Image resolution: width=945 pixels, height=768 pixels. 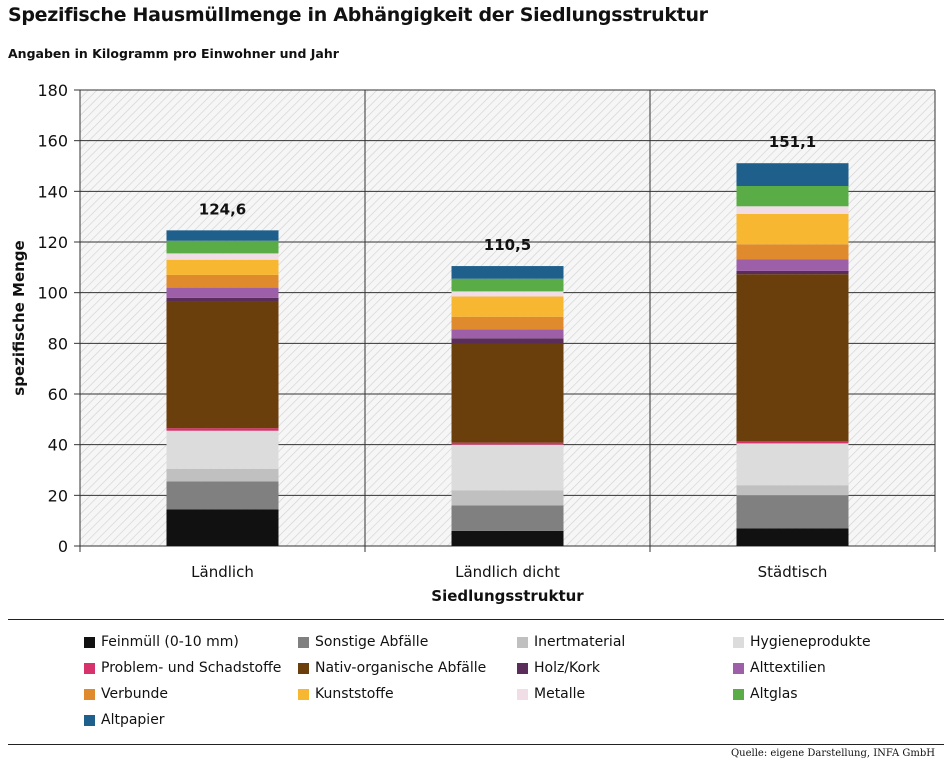 What do you see at coordinates (832, 753) in the screenshot?
I see `source-note: Quelle: eigene Darstellung, INFA GmbH` at bounding box center [832, 753].